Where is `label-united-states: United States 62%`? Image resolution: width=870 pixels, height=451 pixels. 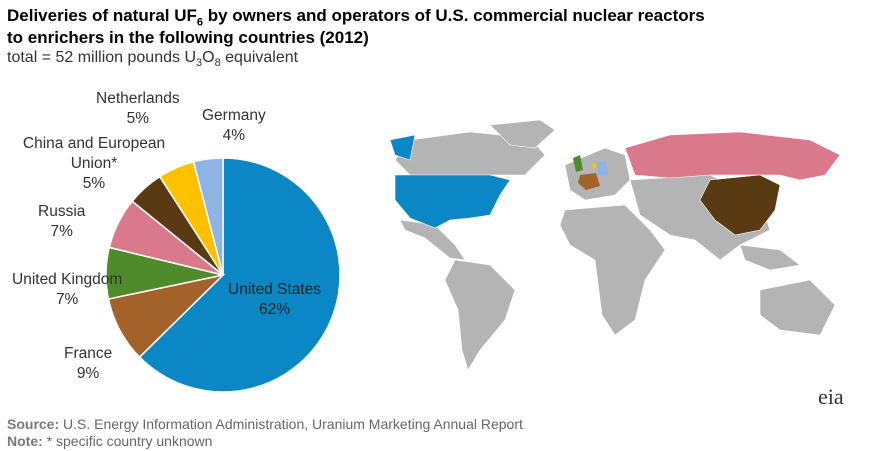
label-united-states: United States 62% is located at coordinates (275, 299).